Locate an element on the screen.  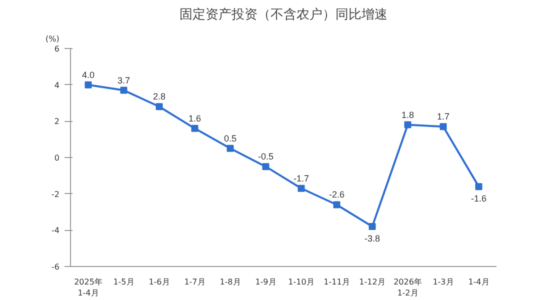
data-label: -2.6 is located at coordinates (336, 195).